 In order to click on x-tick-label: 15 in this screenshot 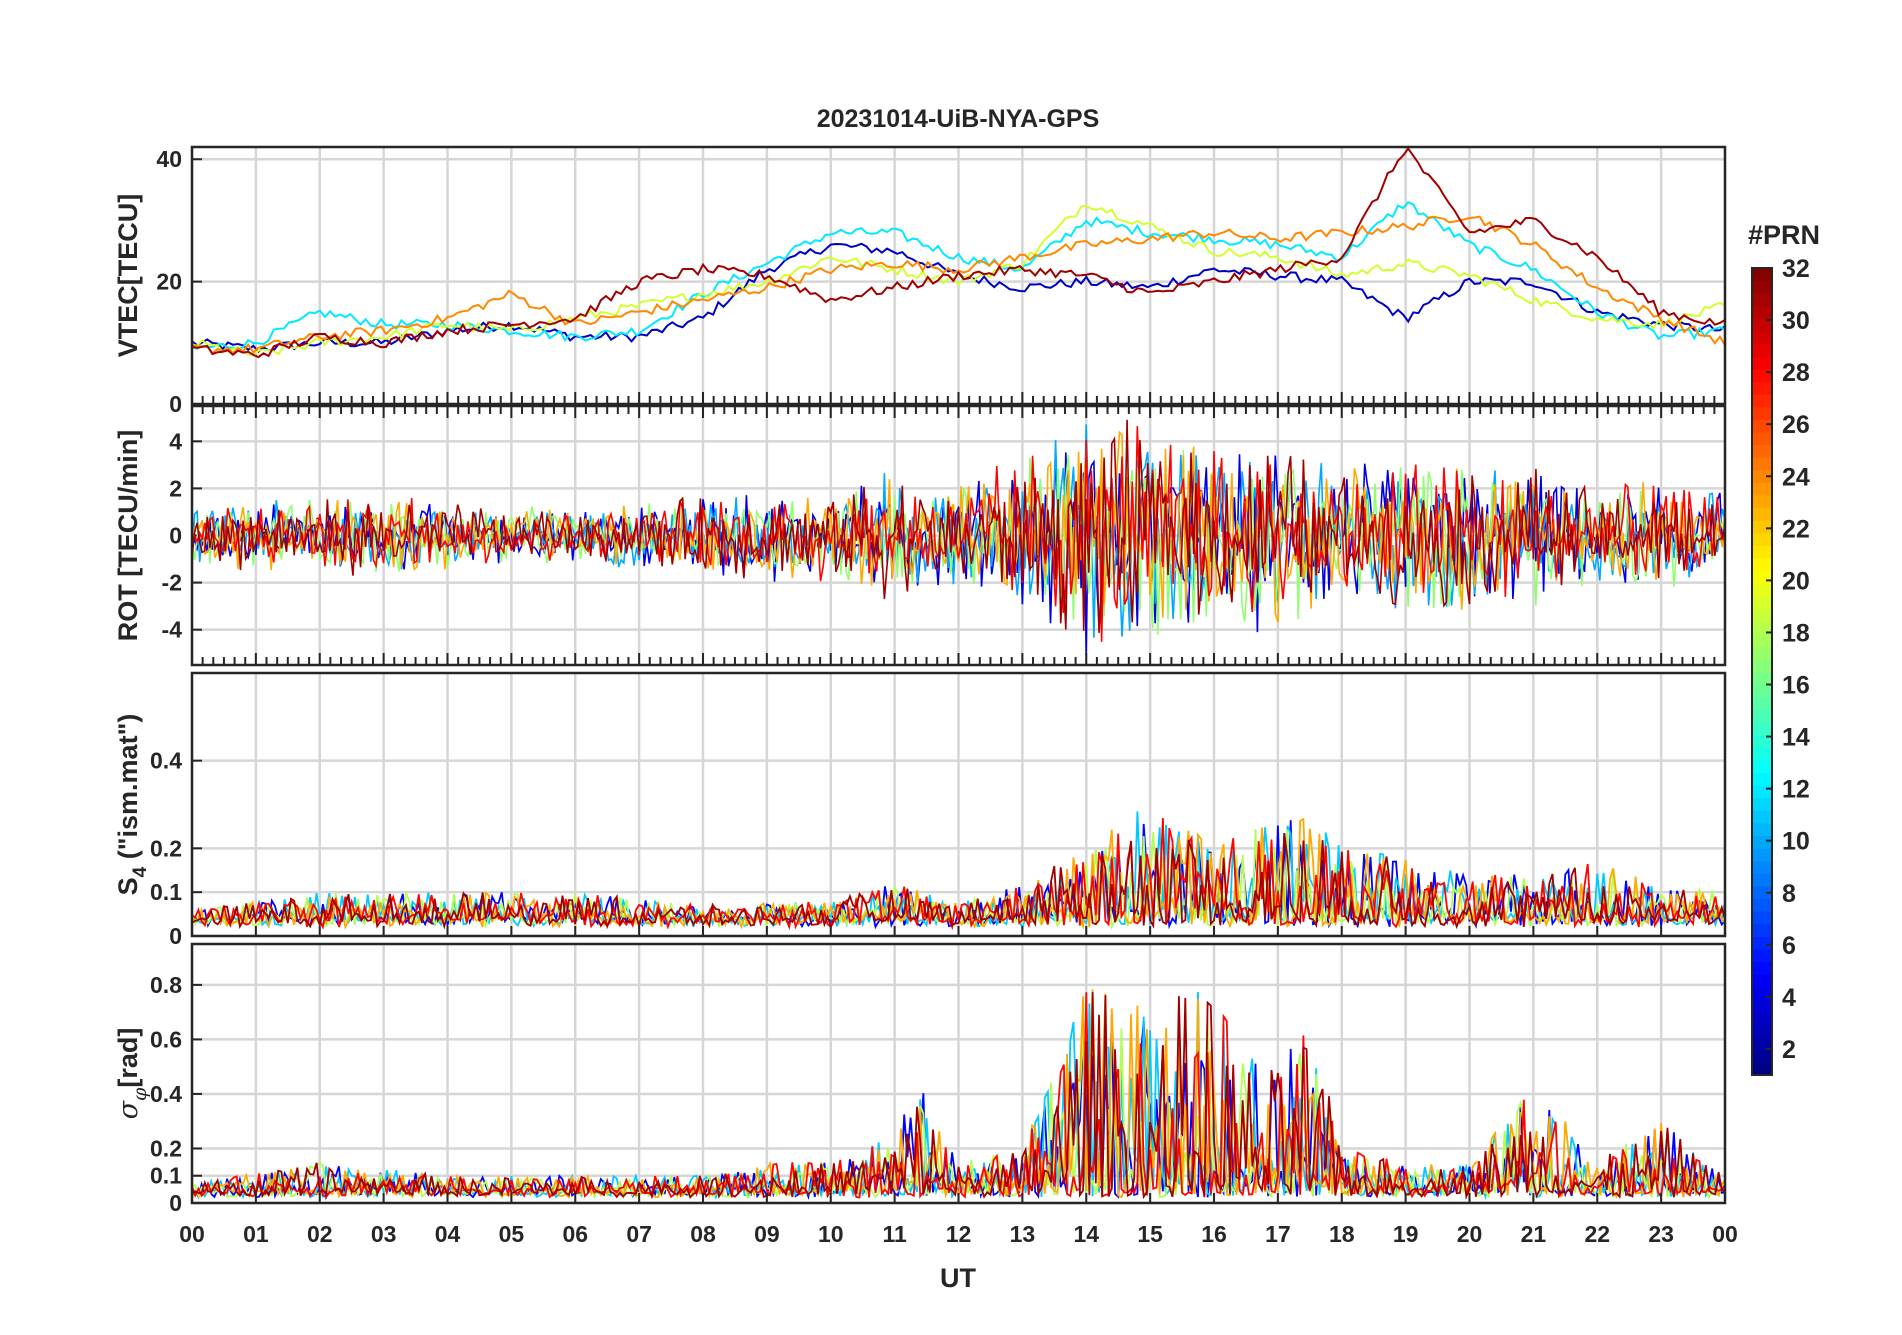, I will do `click(1150, 1234)`.